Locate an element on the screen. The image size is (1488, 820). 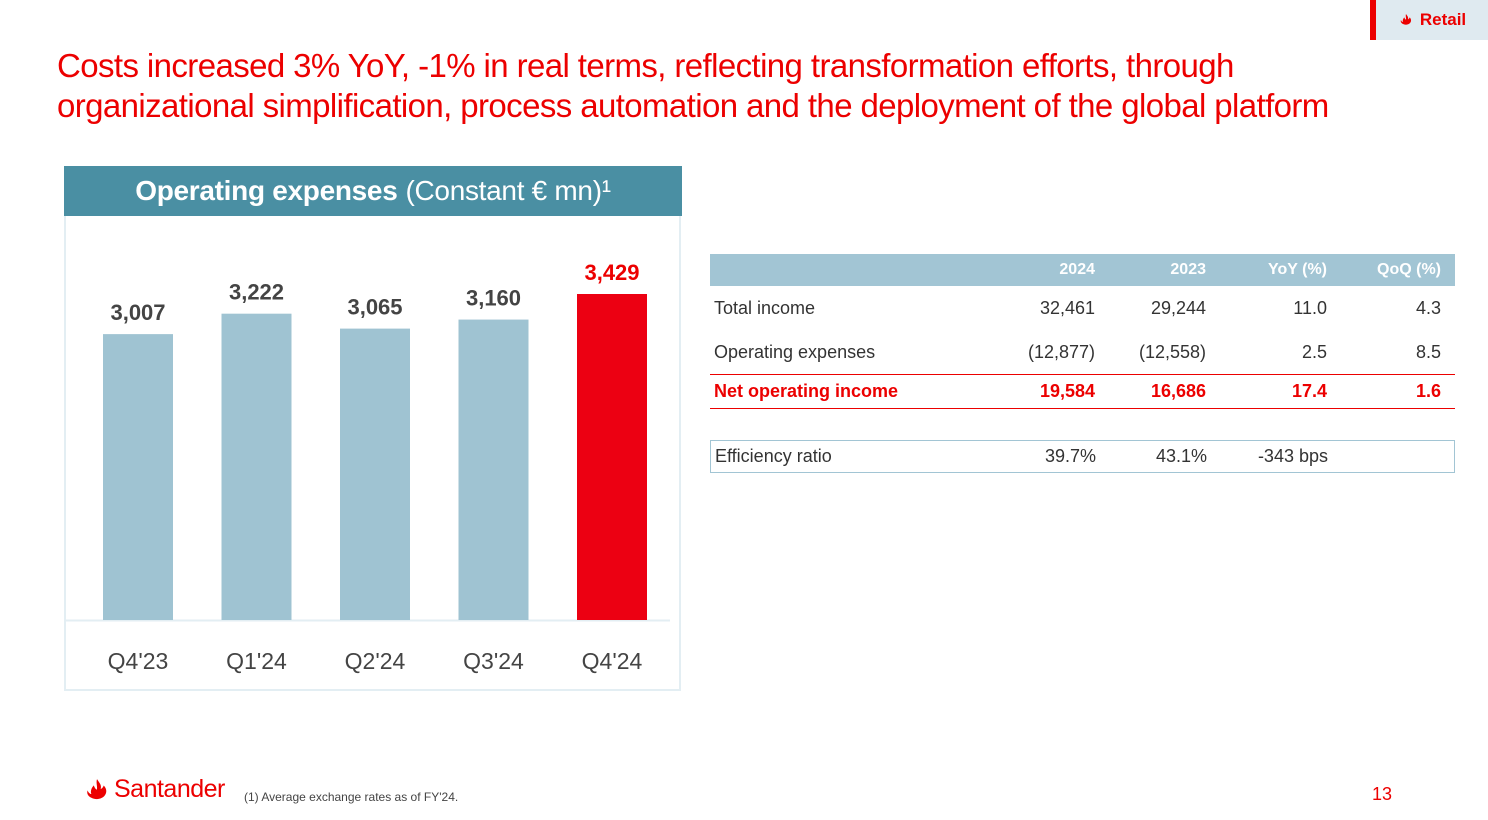
chart-title: Operating expenses (Constant € mn)¹ is located at coordinates (373, 191).